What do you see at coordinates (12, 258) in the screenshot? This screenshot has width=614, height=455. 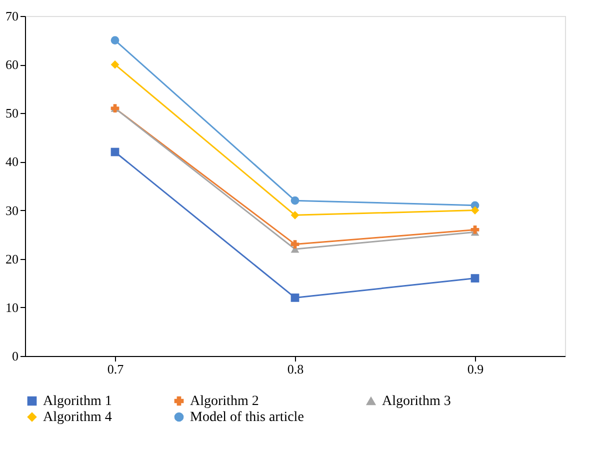 I see `y-tick-label: 20` at bounding box center [12, 258].